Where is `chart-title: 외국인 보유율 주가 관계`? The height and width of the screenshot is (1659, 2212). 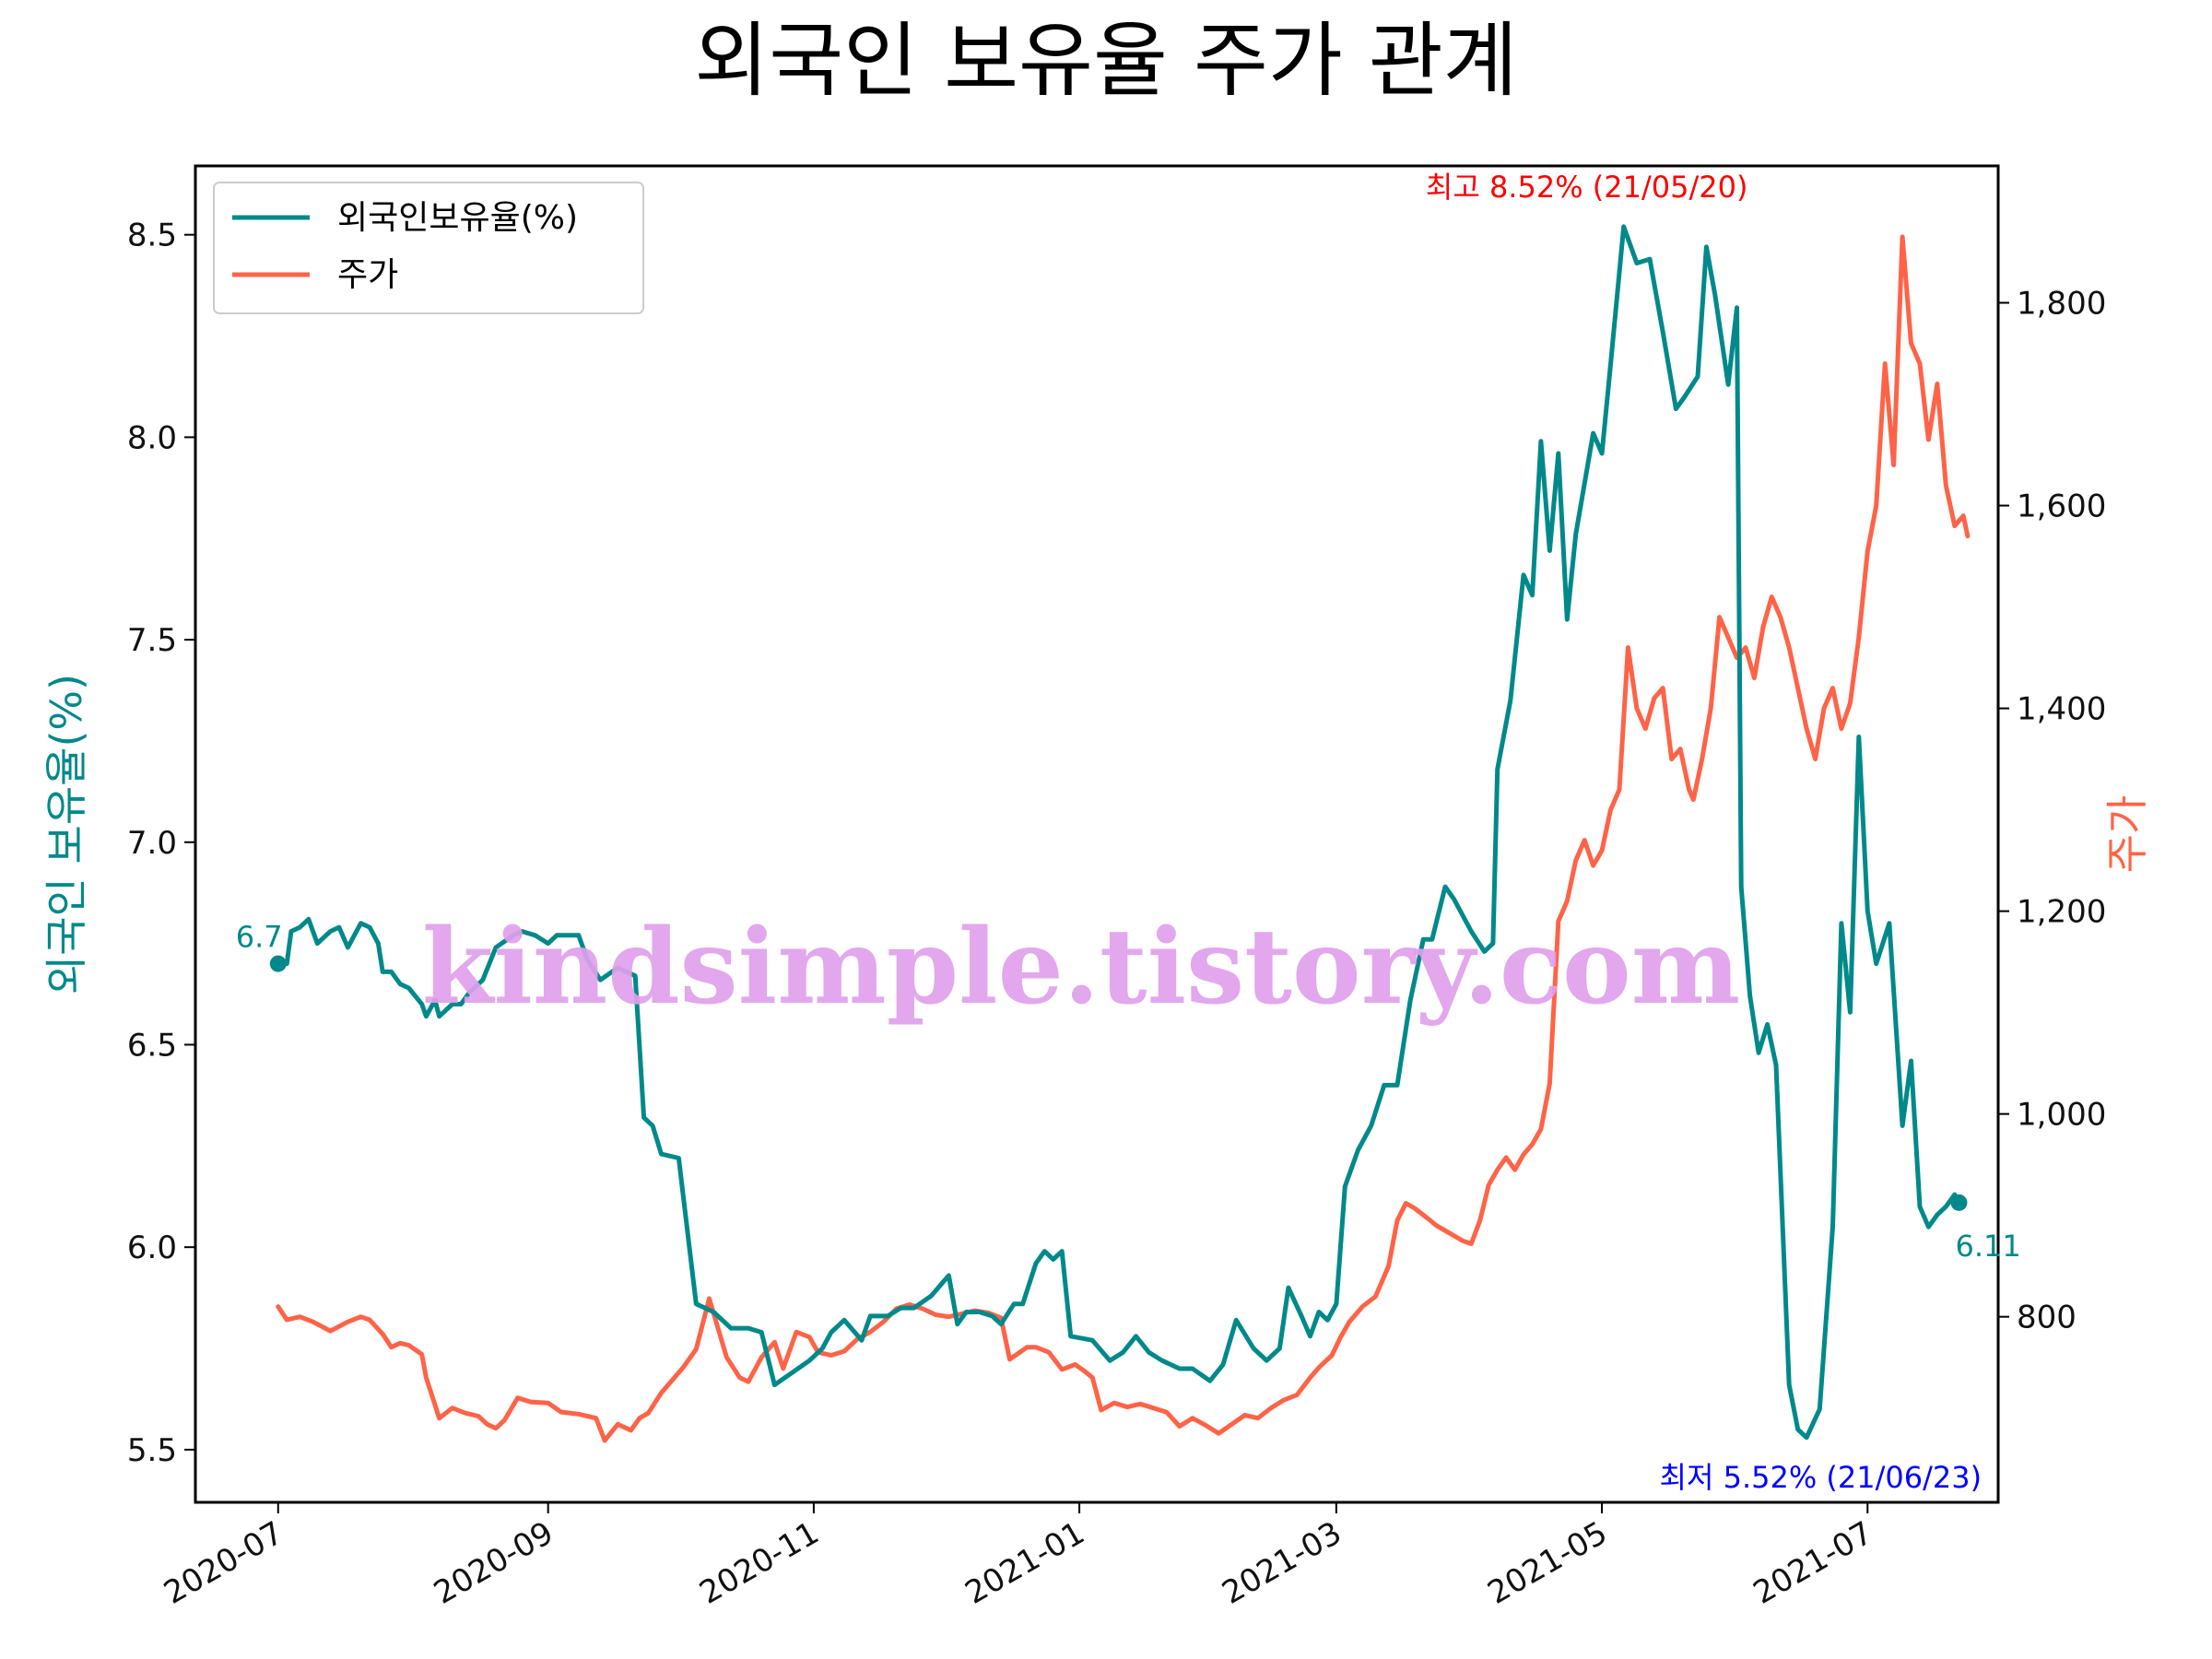
chart-title: 외국인 보유율 주가 관계 is located at coordinates (1106, 60).